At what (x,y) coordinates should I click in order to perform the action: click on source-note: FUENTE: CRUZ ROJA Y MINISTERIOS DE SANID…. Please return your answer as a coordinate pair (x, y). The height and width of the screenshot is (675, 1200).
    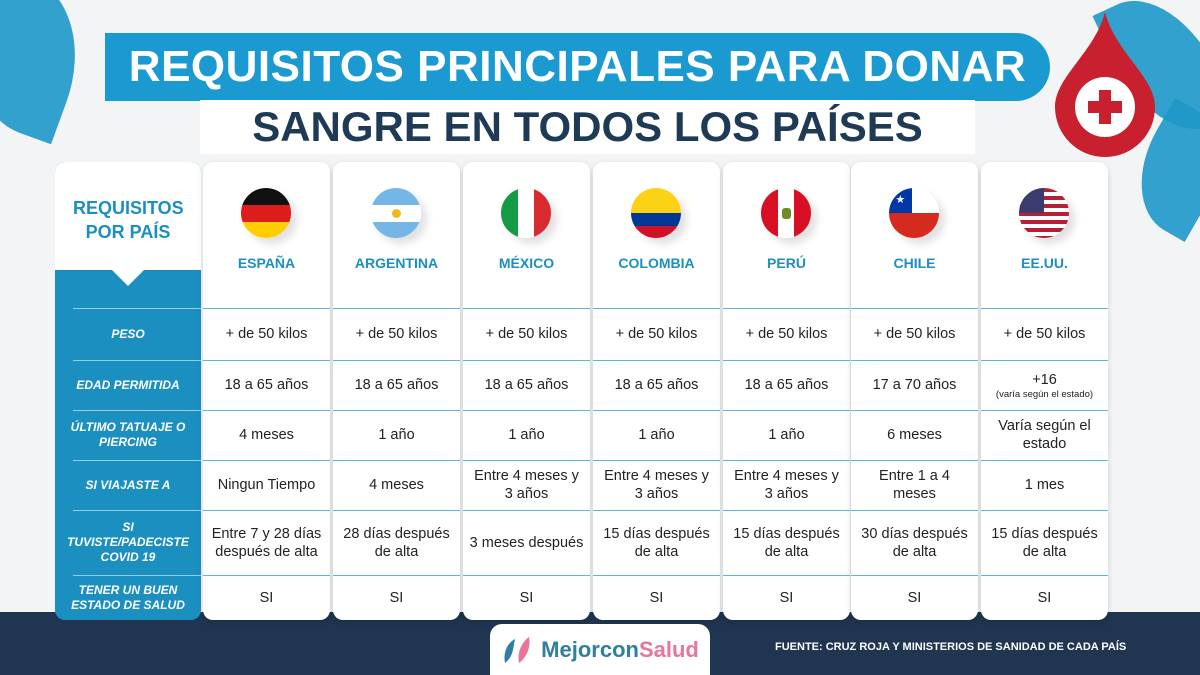
    Looking at the image, I should click on (951, 647).